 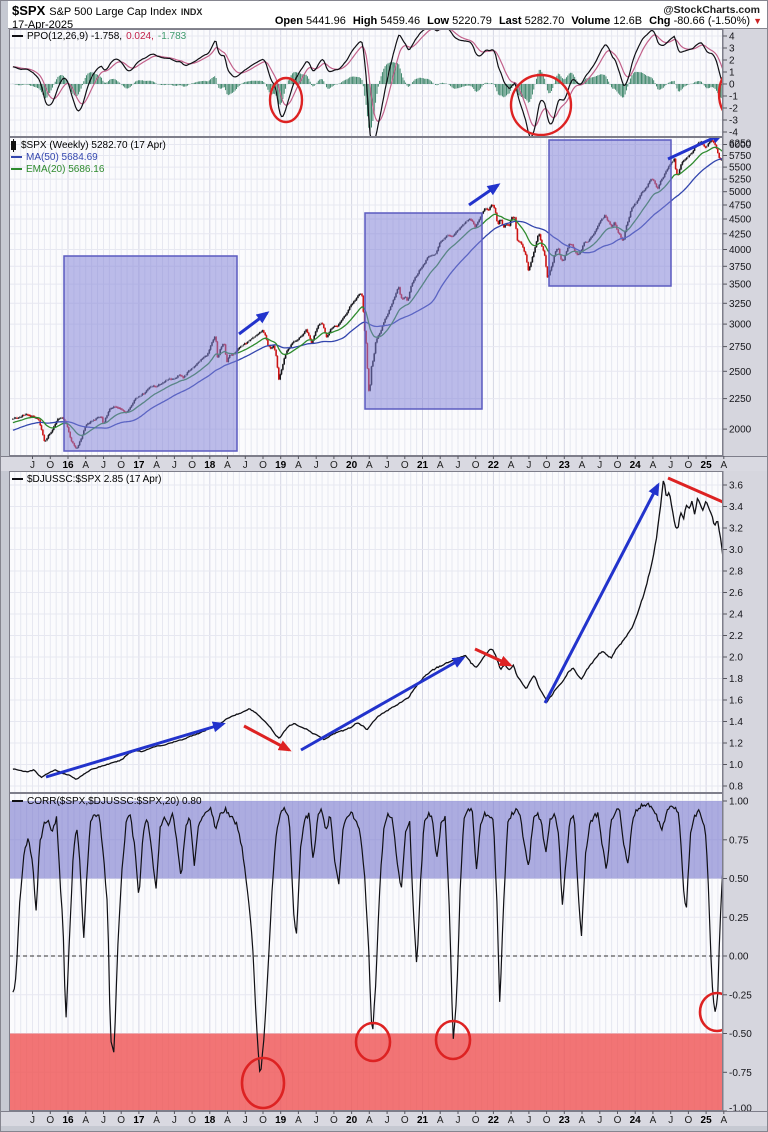 What do you see at coordinates (470, 21) in the screenshot?
I see `quote-value: 5220.79` at bounding box center [470, 21].